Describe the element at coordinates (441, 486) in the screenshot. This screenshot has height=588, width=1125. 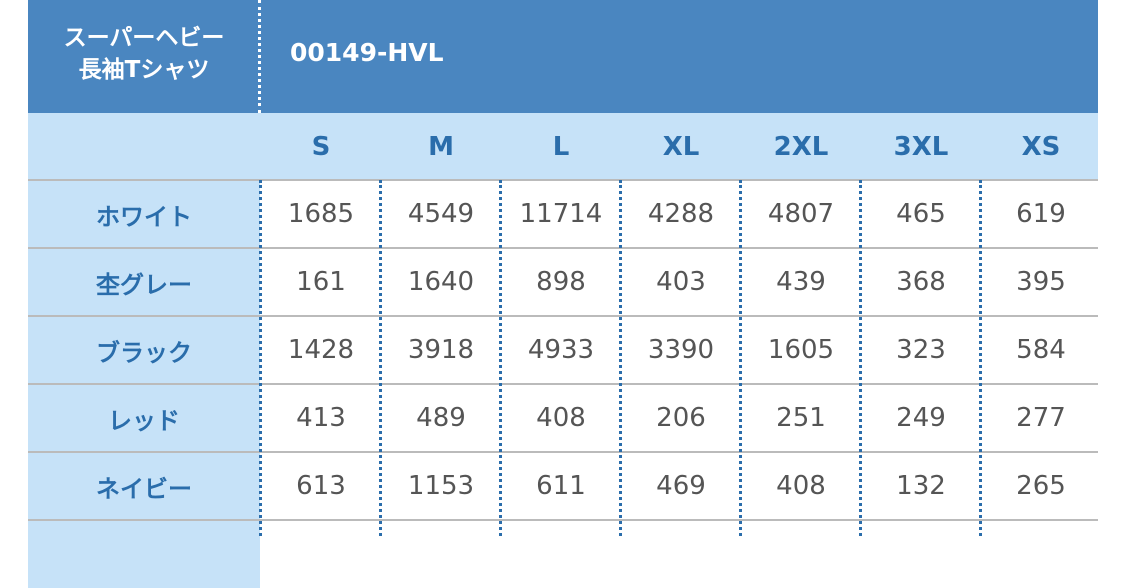
I see `stock-cell: 1153` at that location.